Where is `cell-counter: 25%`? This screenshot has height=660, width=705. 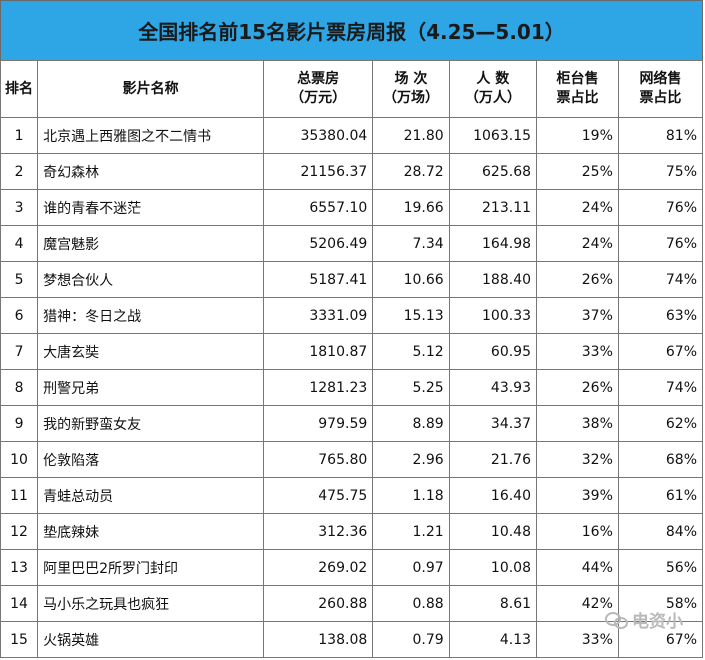 cell-counter: 25% is located at coordinates (577, 171).